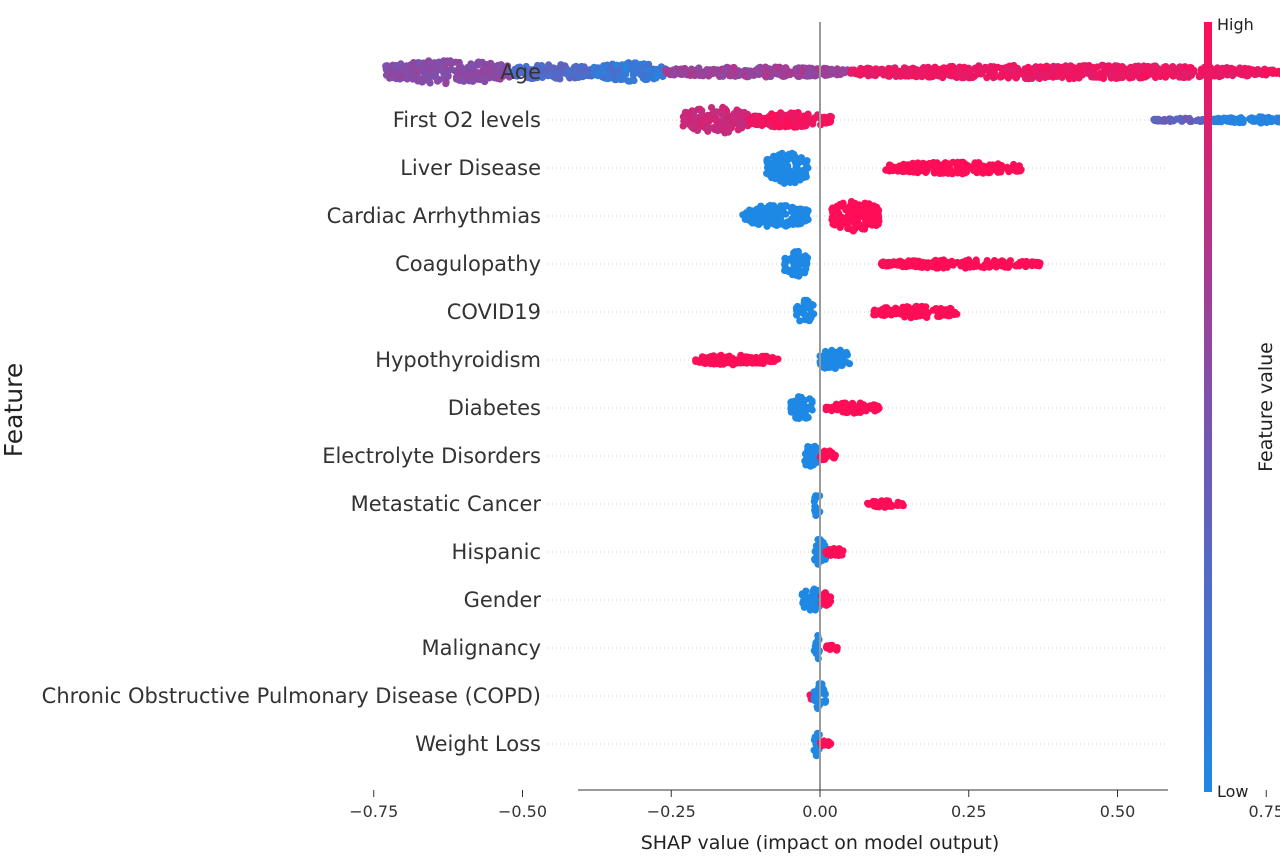 The width and height of the screenshot is (1280, 864). I want to click on colorbar-low-label: Low, so click(1233, 791).